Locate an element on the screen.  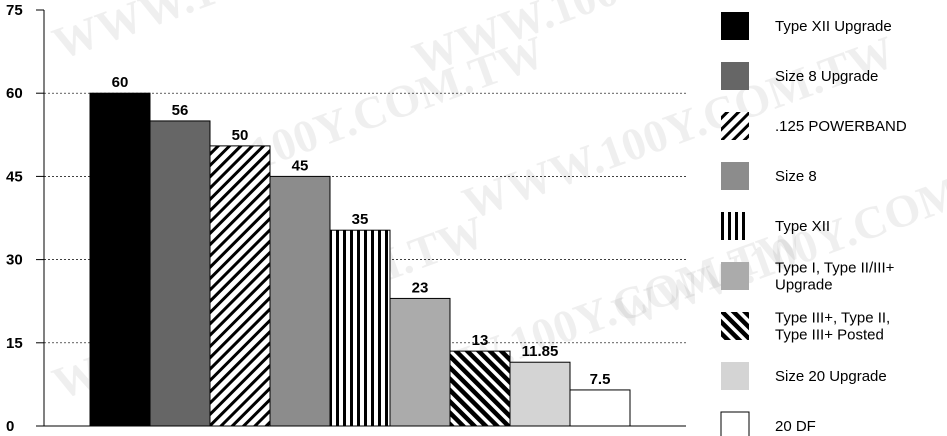
y-tick-label: 15 is located at coordinates (14, 343).